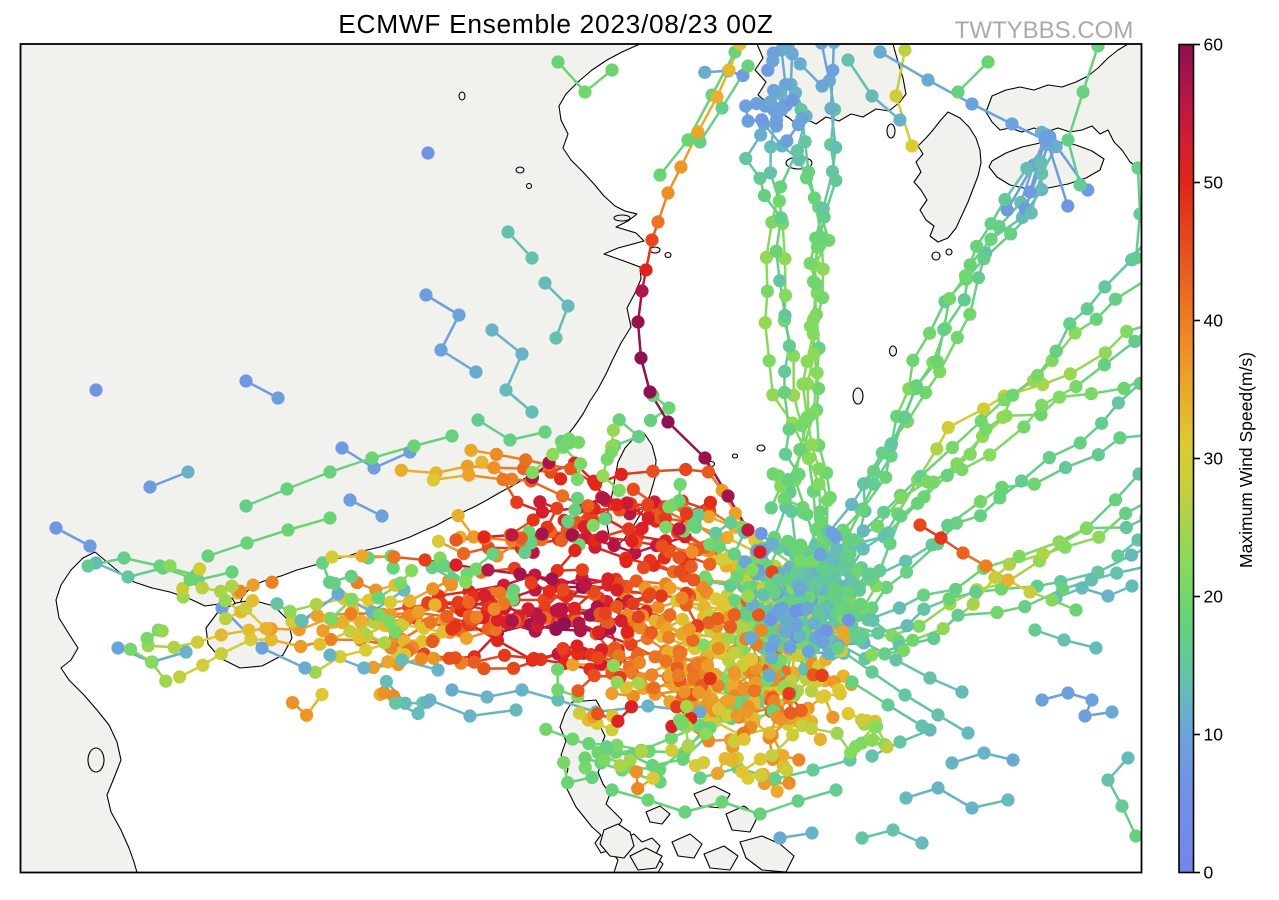 This screenshot has height=900, width=1279. Describe the element at coordinates (1214, 45) in the screenshot. I see `svg-text: 60` at that location.